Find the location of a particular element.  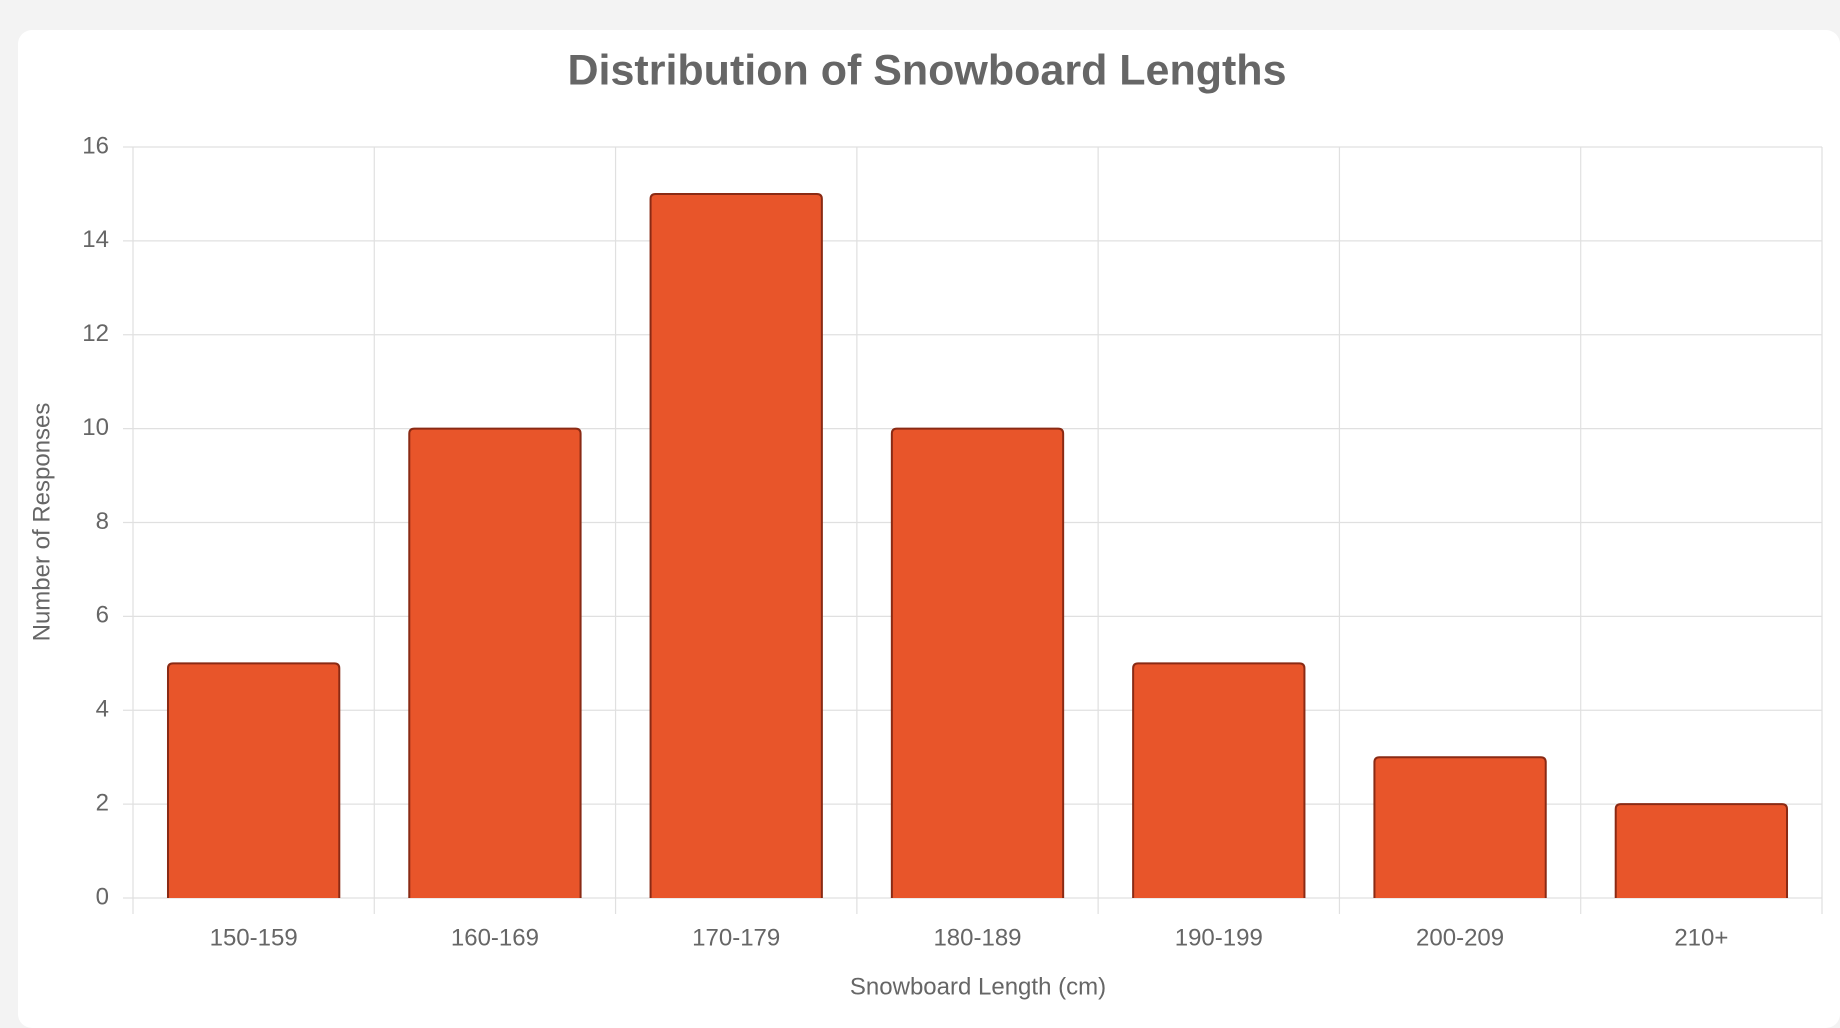

y-tick-label: 12 is located at coordinates (95, 333).